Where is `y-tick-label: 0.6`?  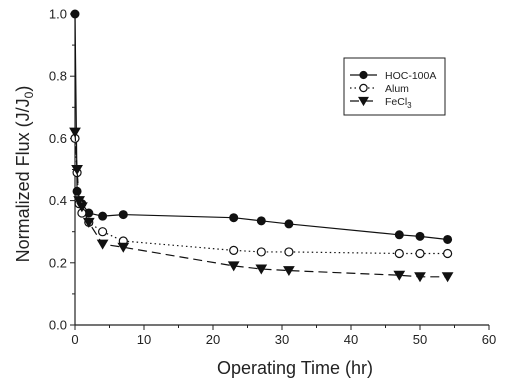 y-tick-label: 0.6 is located at coordinates (58, 138).